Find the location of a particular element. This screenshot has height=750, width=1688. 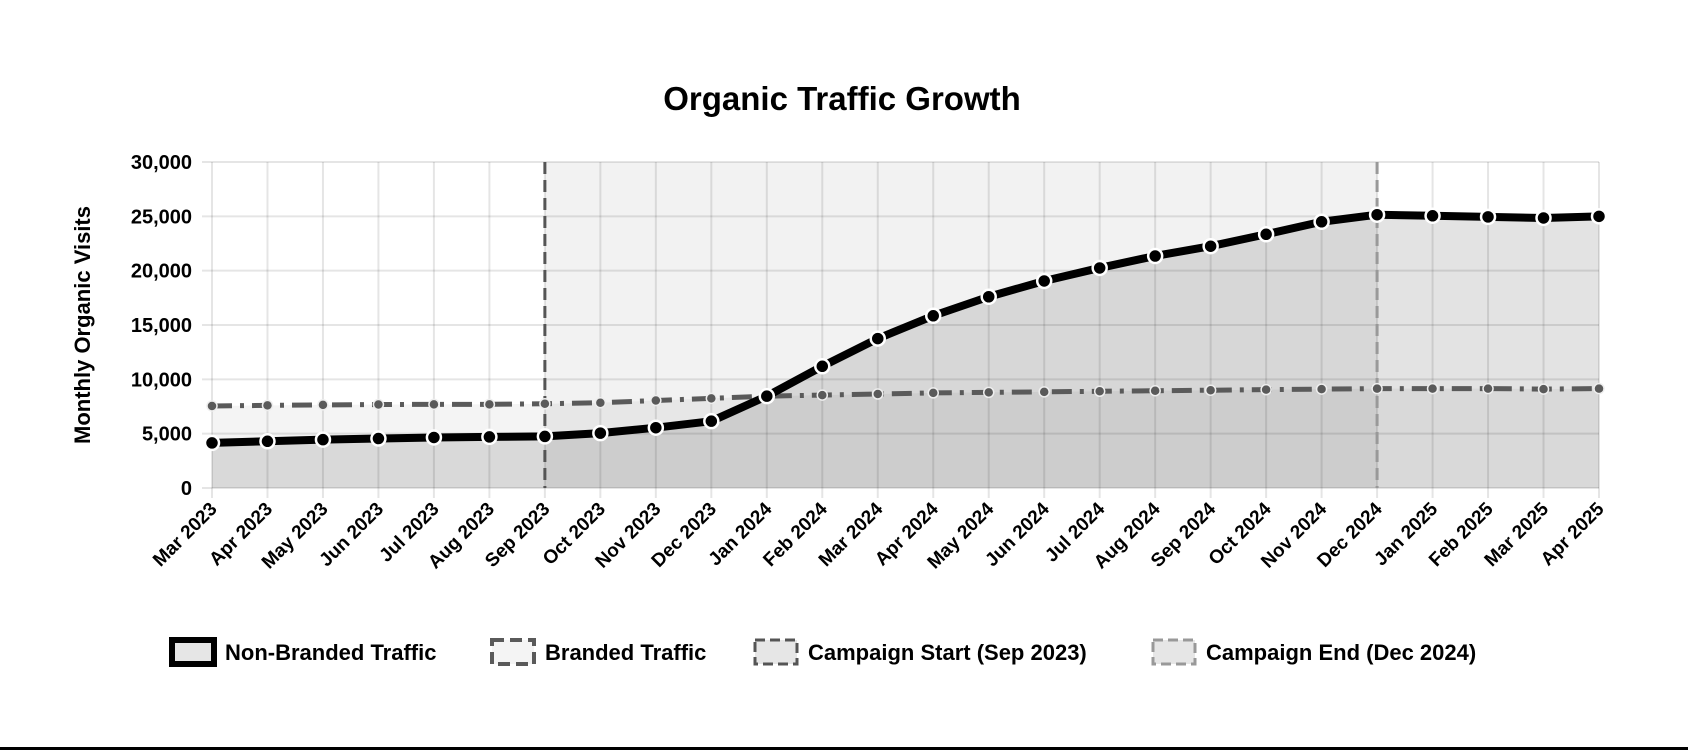

legend-label: Campaign Start (Sep 2023) is located at coordinates (947, 652).